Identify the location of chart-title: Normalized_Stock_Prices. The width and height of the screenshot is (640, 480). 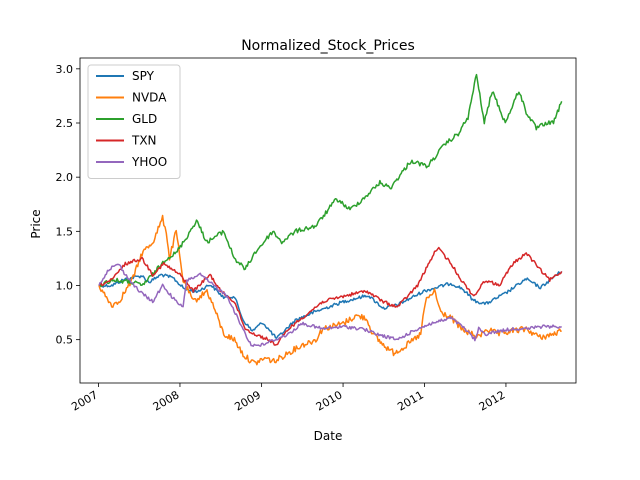
(328, 46).